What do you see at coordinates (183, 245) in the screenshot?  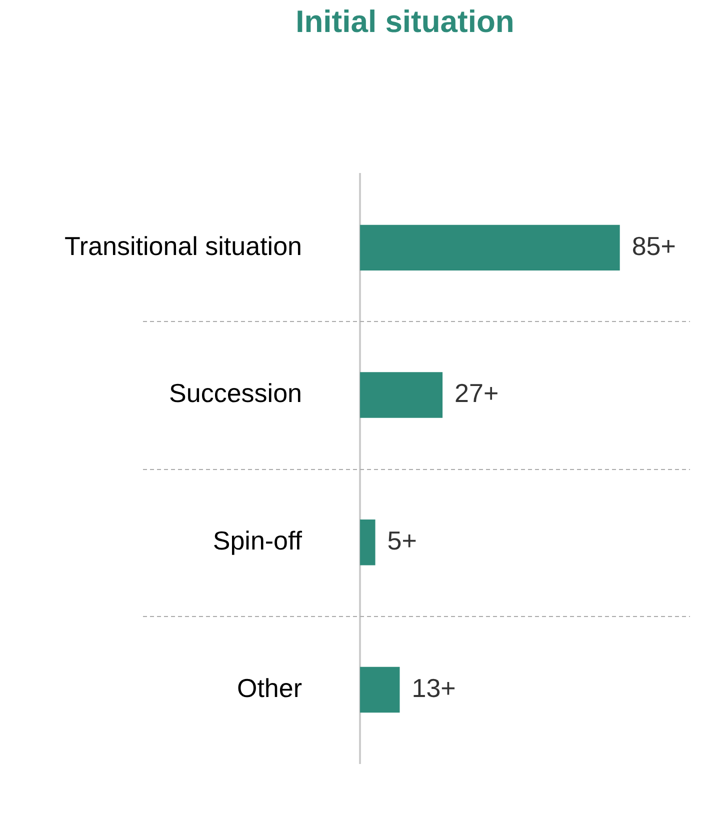 I see `y-tick-label: Transitional situation` at bounding box center [183, 245].